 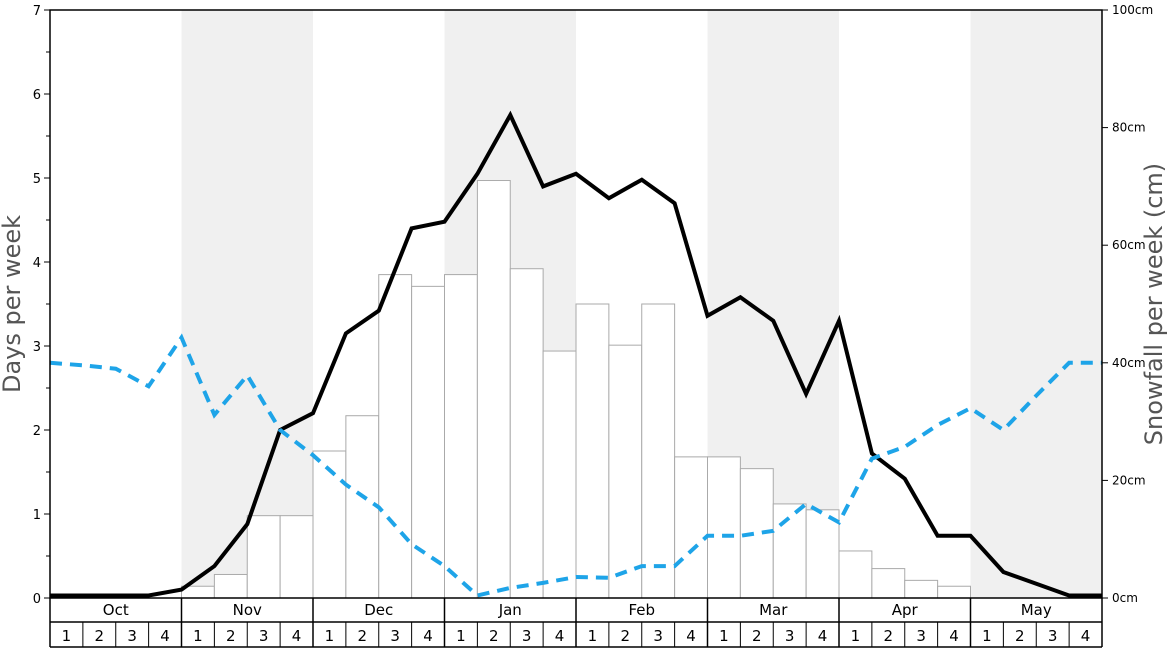 I want to click on left-axis-title: Days per week, so click(x=13, y=304).